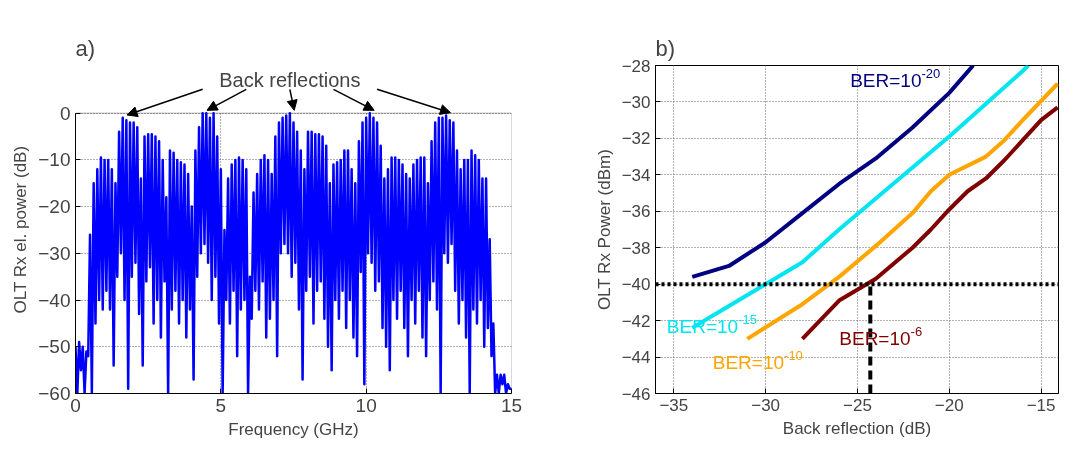 This screenshot has height=468, width=1074. Describe the element at coordinates (636, 175) in the screenshot. I see `y-tick-label: −34` at that location.